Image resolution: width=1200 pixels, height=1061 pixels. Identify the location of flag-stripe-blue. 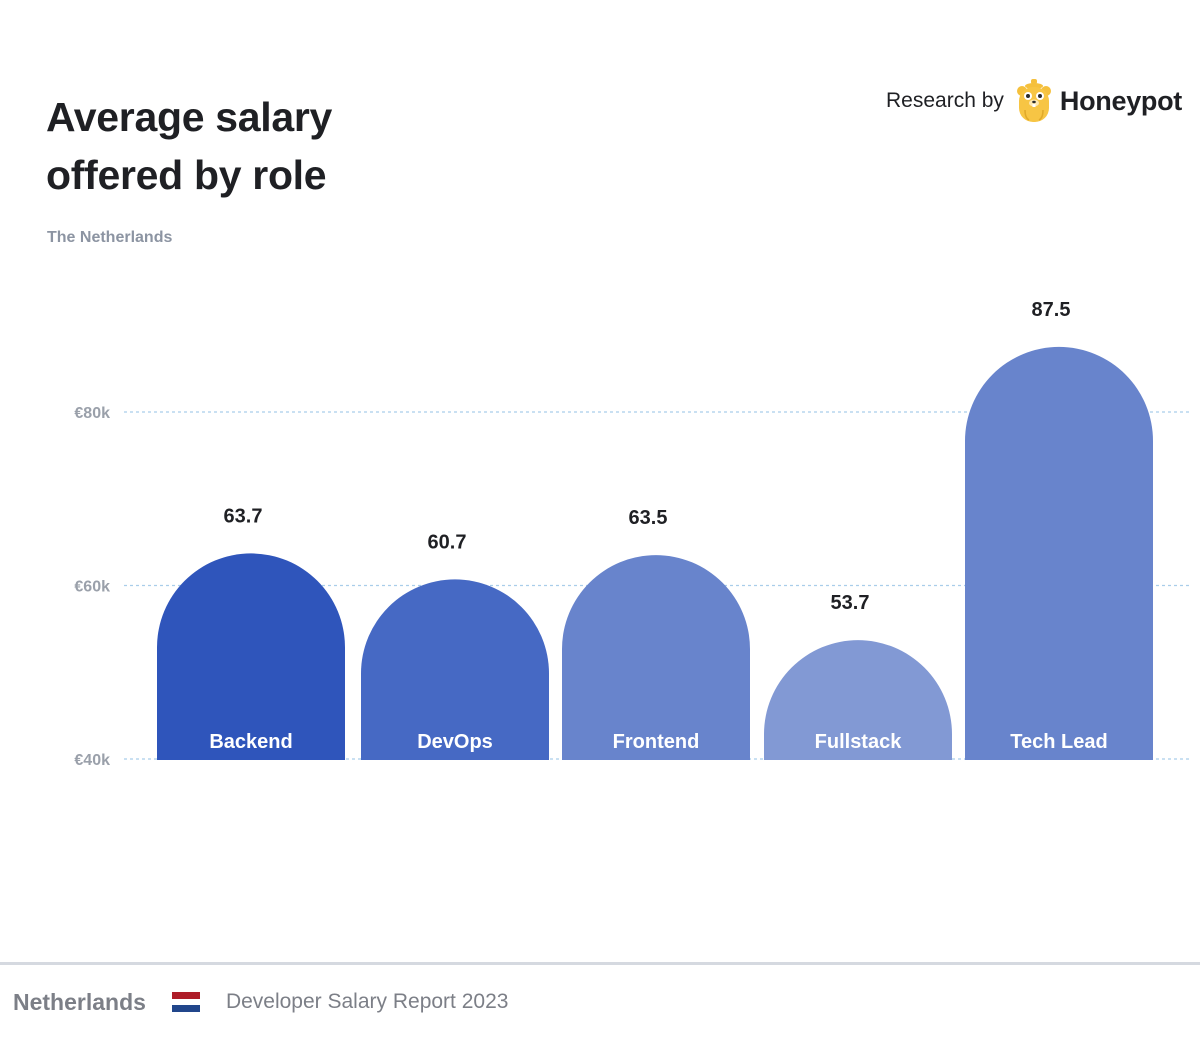
(185, 1009).